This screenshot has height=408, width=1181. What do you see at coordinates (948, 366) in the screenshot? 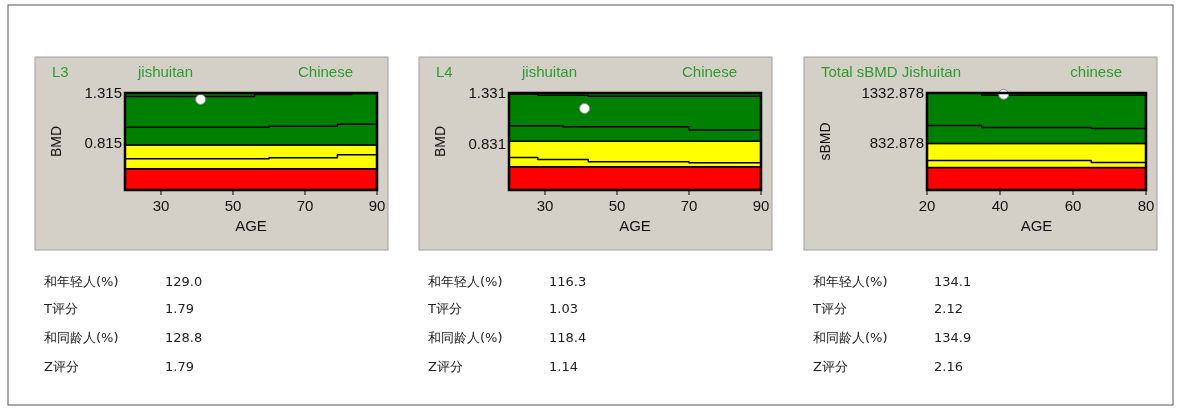
I see `text: 2.16` at bounding box center [948, 366].